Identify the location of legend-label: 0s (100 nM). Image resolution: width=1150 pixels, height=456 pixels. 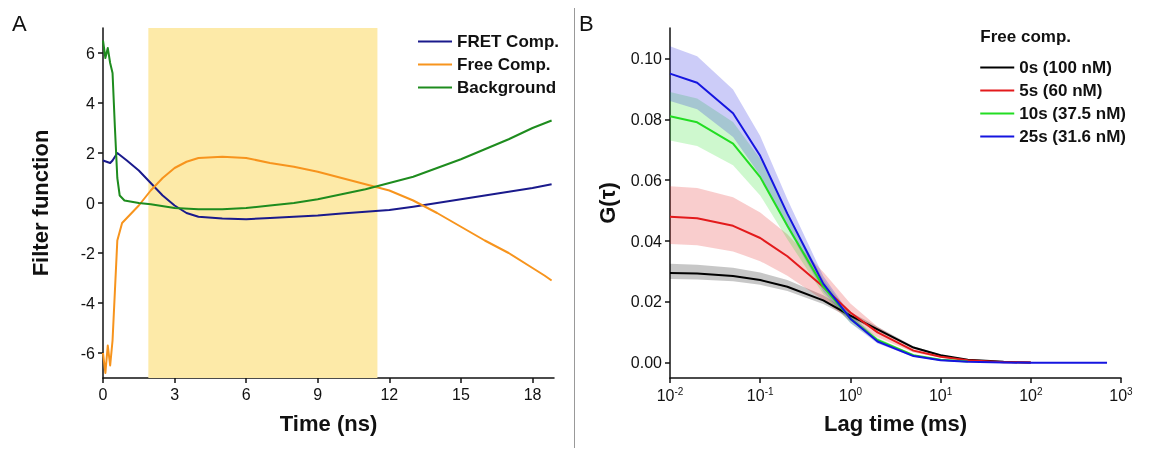
(1065, 67).